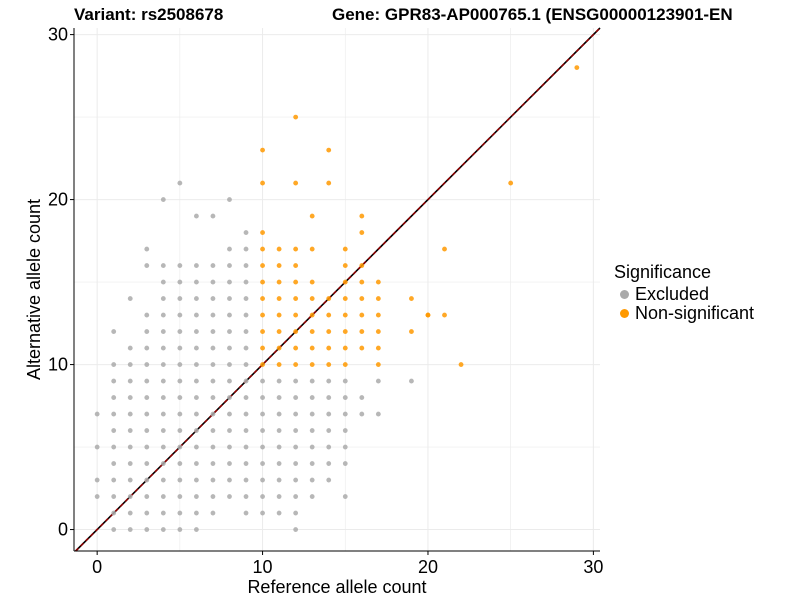 This screenshot has width=800, height=600. What do you see at coordinates (336, 587) in the screenshot?
I see `x-axis-title: Reference allele count` at bounding box center [336, 587].